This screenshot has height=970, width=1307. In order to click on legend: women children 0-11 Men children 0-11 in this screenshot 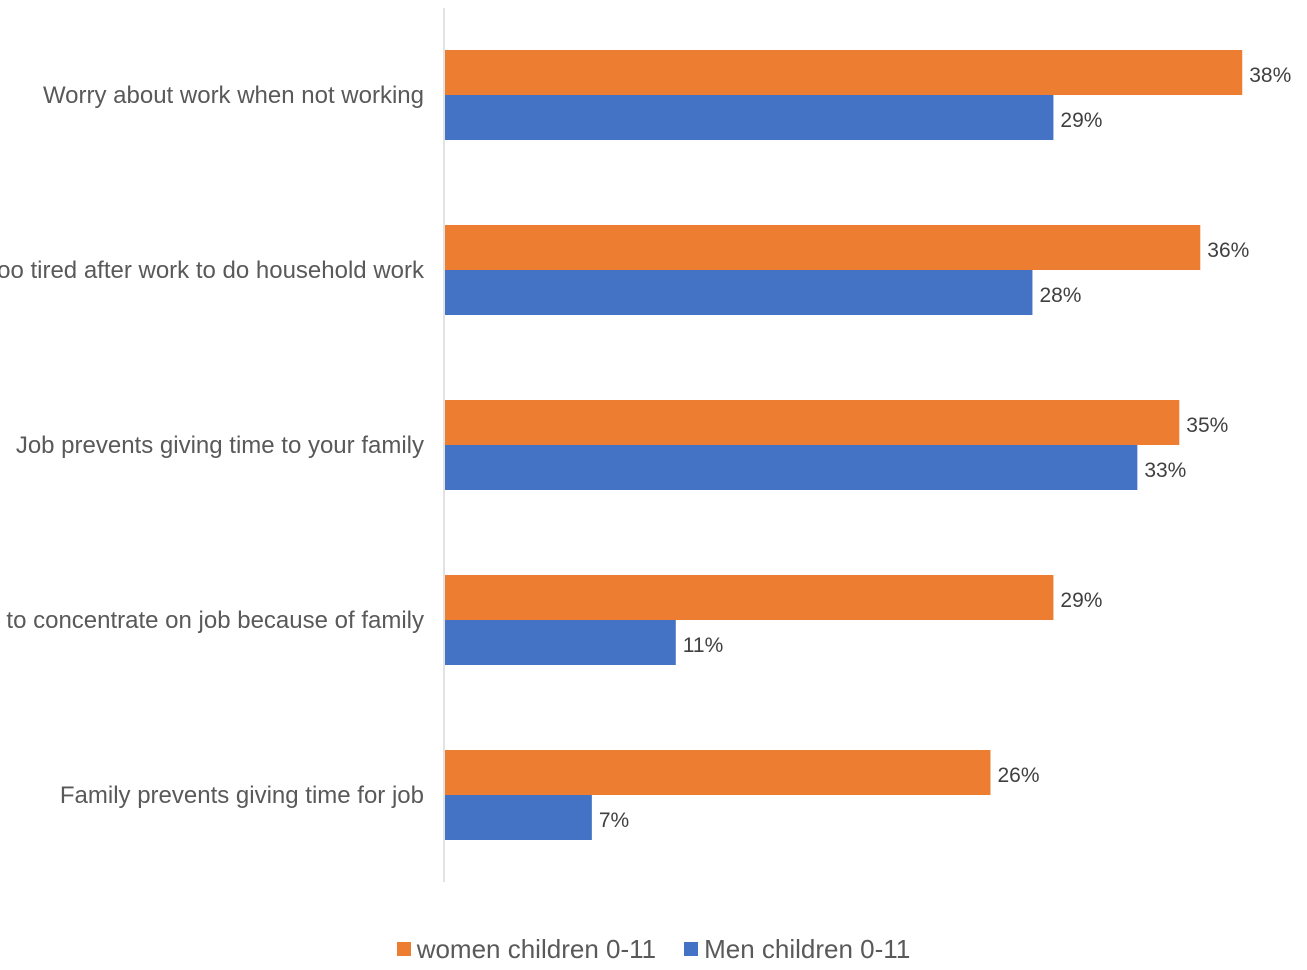, I will do `click(653, 949)`.